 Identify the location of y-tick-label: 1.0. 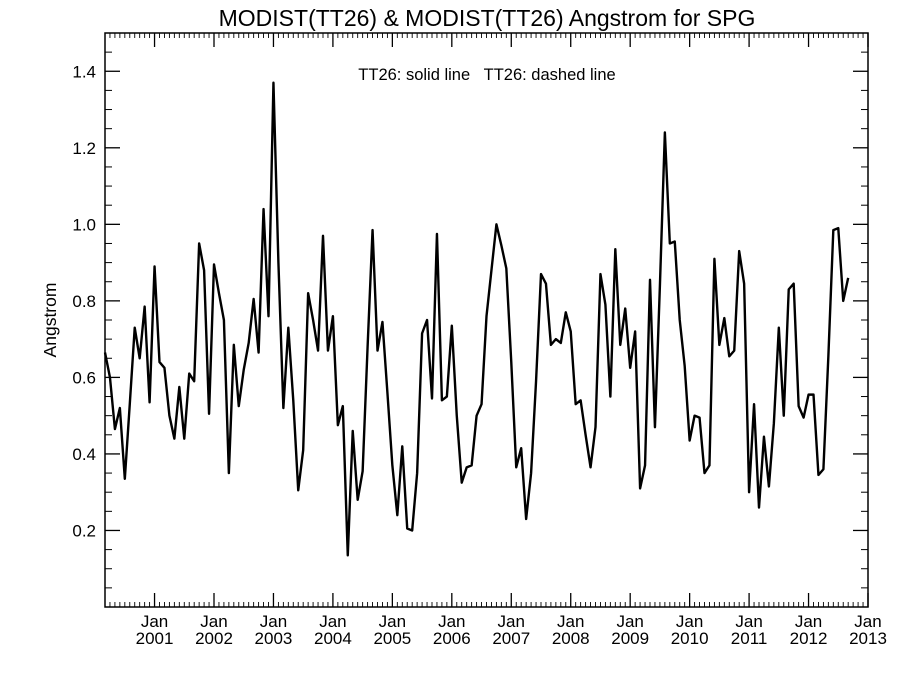
(84, 224).